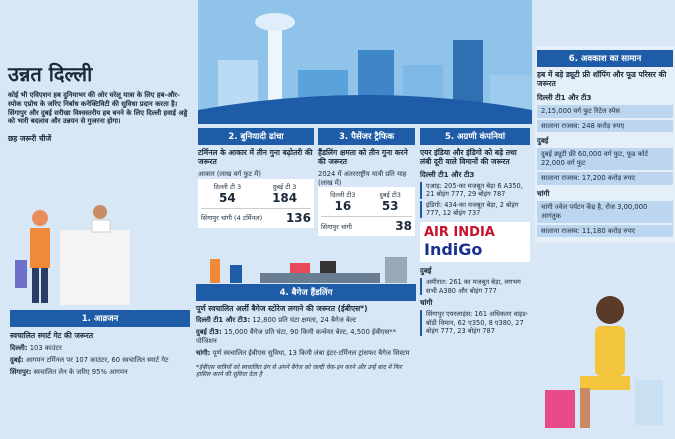 This screenshot has height=439, width=675. I want to click on stat-label: दिल्ली टी3, so click(343, 195).